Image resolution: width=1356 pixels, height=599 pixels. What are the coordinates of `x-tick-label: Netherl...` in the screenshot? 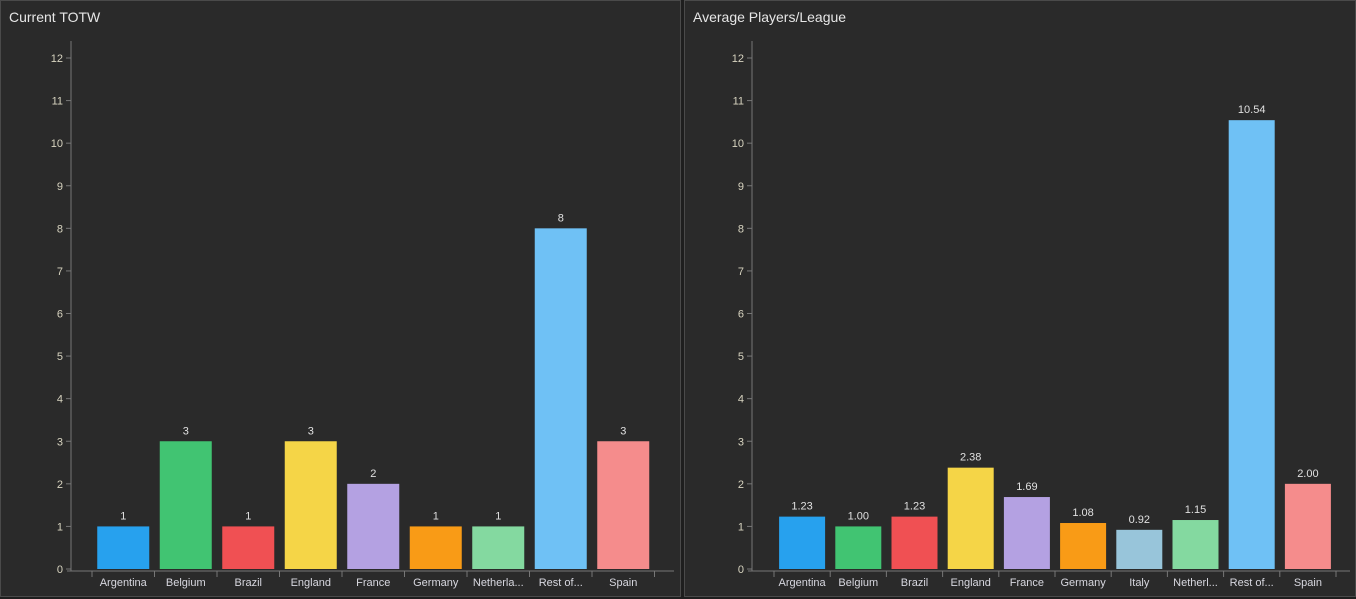 It's located at (1195, 583).